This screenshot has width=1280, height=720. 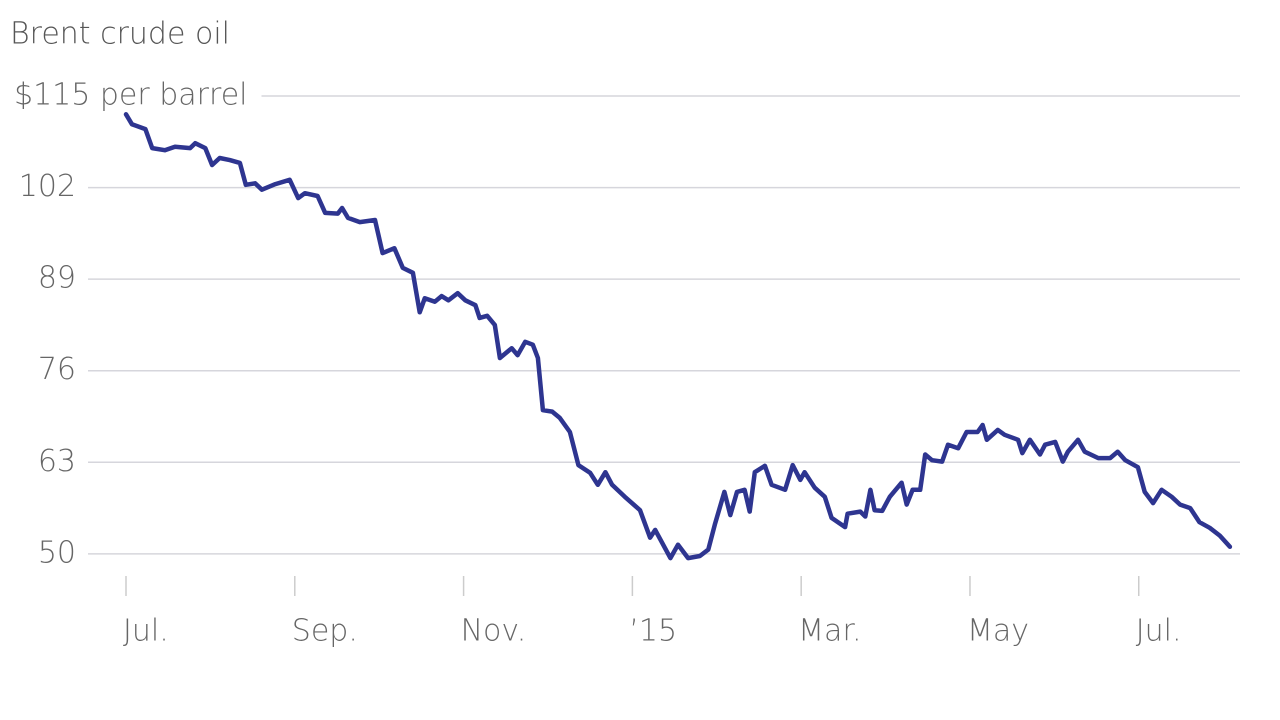 What do you see at coordinates (653, 631) in the screenshot?
I see `x-tick-label: ’15` at bounding box center [653, 631].